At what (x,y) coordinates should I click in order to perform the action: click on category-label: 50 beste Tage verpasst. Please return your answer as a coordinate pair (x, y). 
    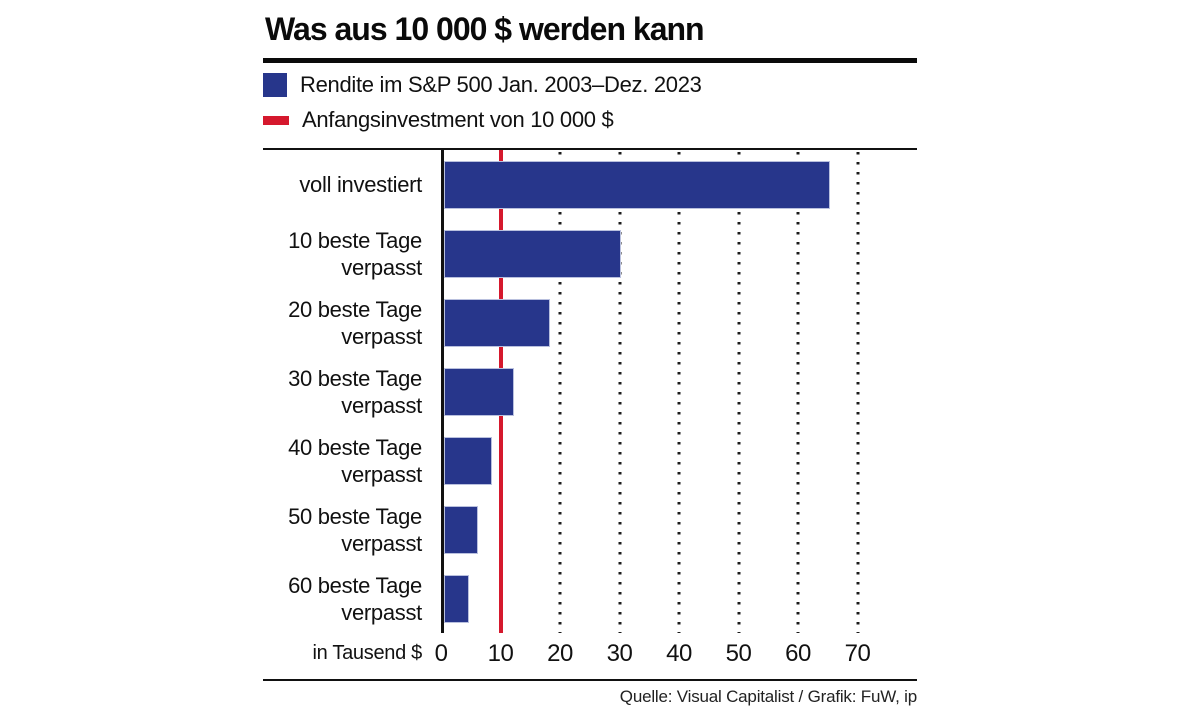
    Looking at the image, I should click on (355, 529).